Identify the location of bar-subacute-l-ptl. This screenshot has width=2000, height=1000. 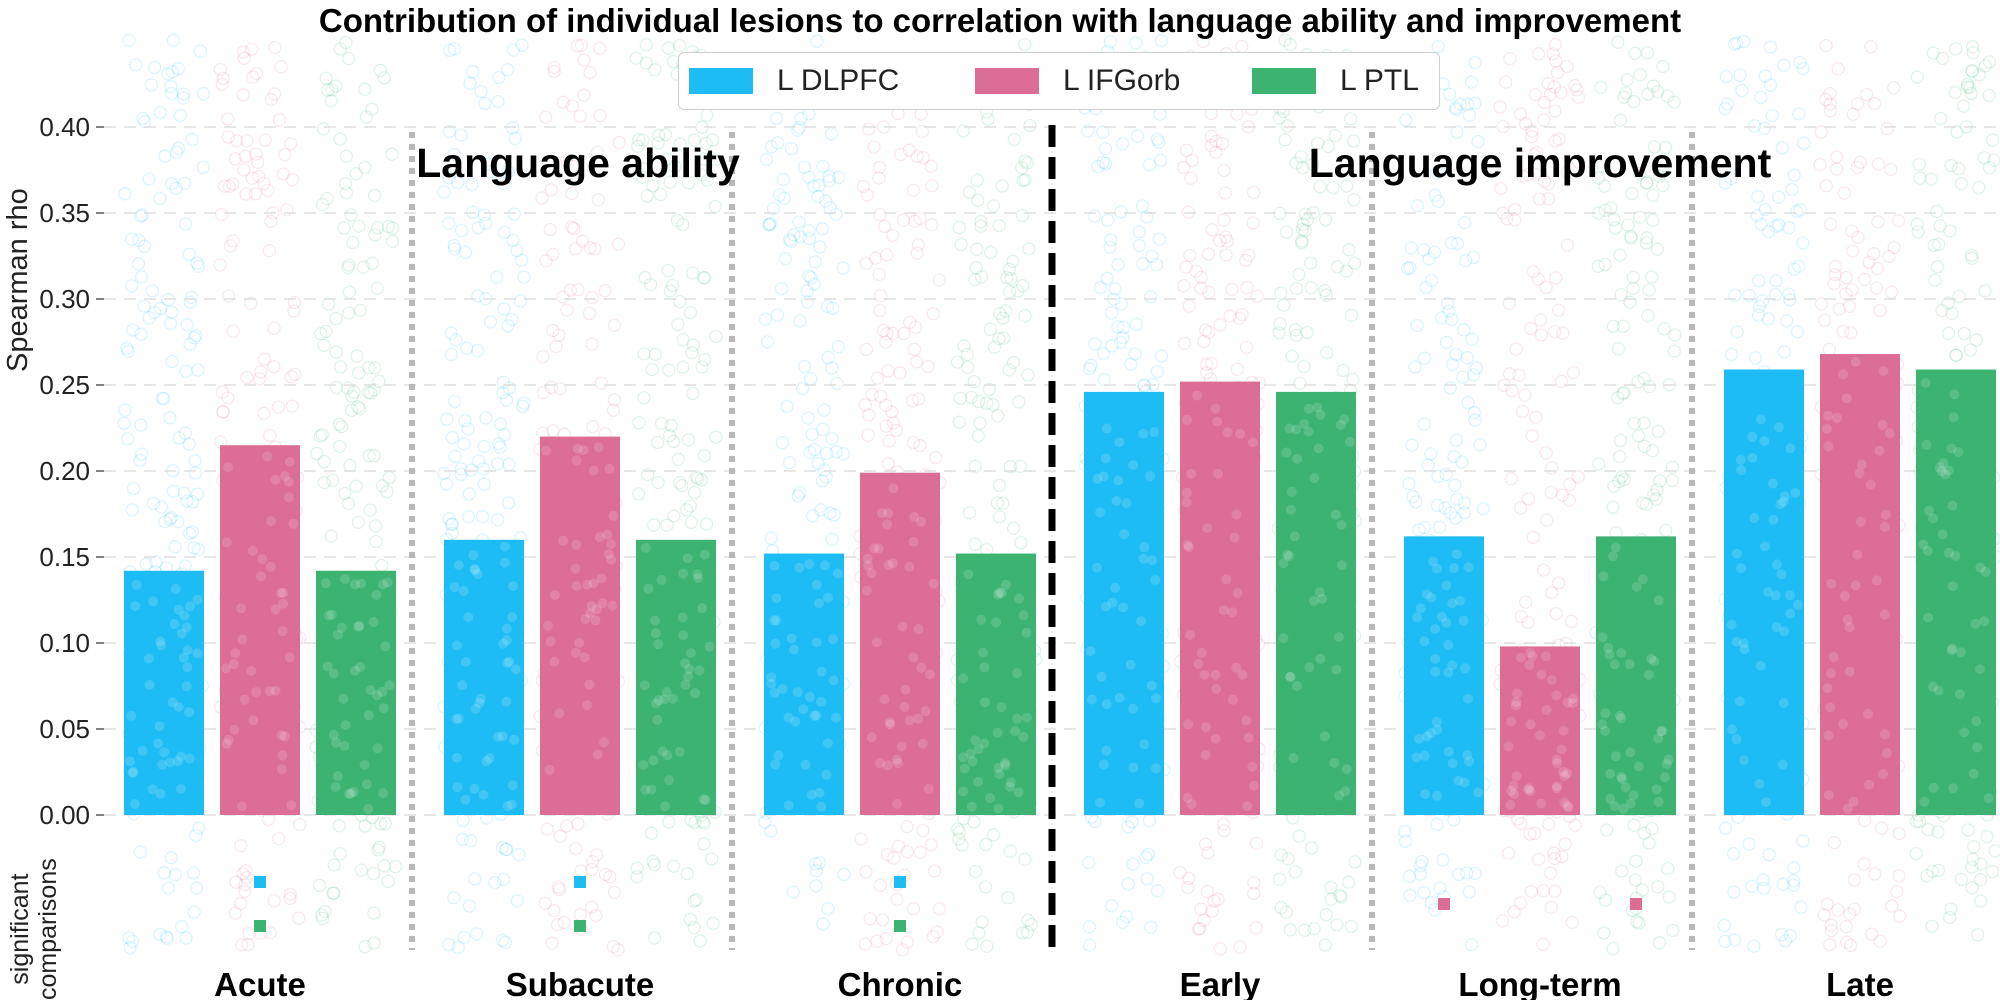
(676, 677).